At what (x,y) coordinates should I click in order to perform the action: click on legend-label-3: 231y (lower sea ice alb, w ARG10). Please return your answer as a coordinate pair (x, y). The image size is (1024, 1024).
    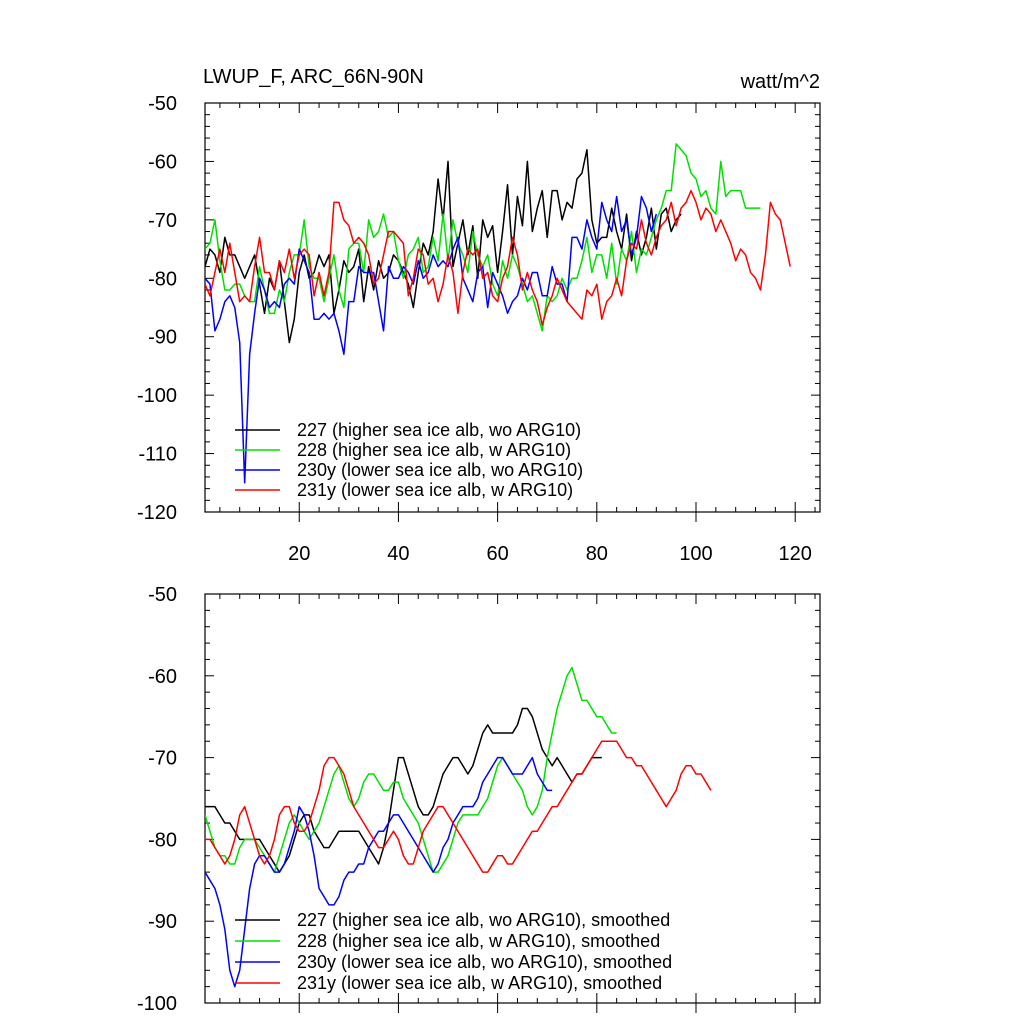
    Looking at the image, I should click on (435, 490).